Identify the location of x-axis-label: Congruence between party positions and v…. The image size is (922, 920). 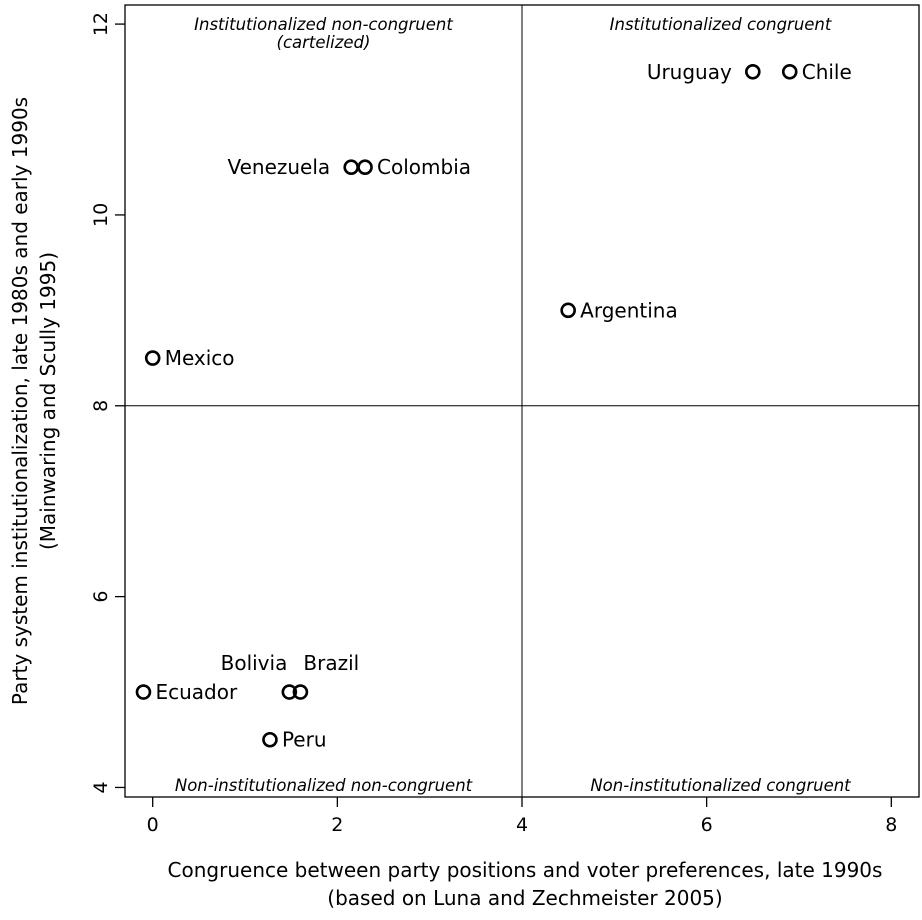
(525, 870).